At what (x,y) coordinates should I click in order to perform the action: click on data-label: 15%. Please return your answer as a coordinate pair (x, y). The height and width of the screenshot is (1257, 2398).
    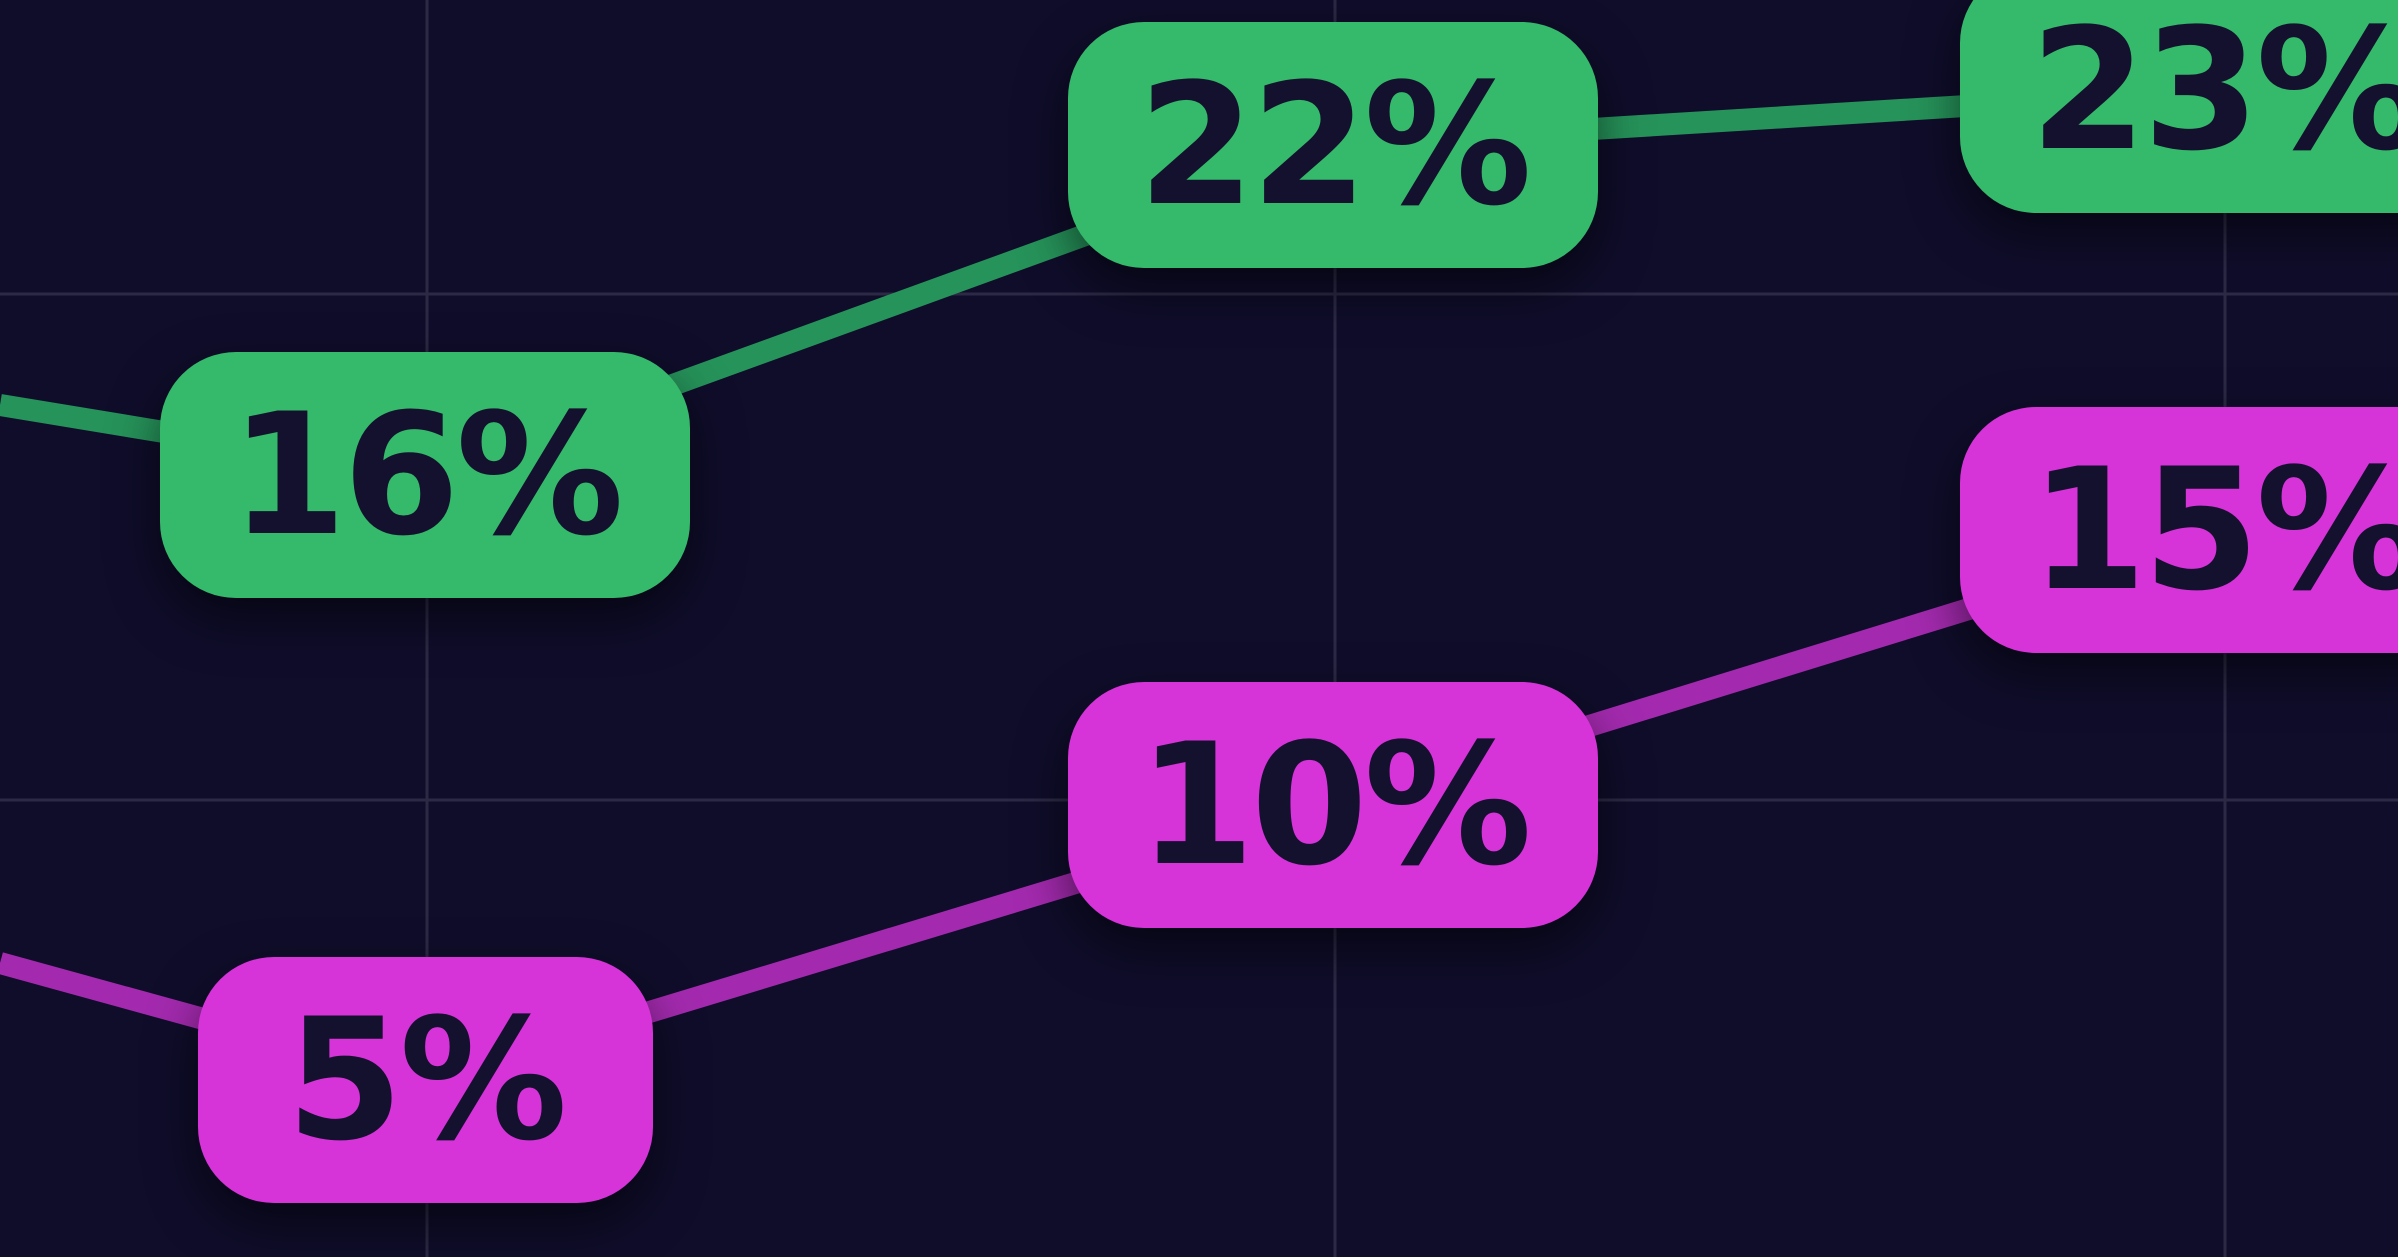
    Looking at the image, I should click on (2179, 530).